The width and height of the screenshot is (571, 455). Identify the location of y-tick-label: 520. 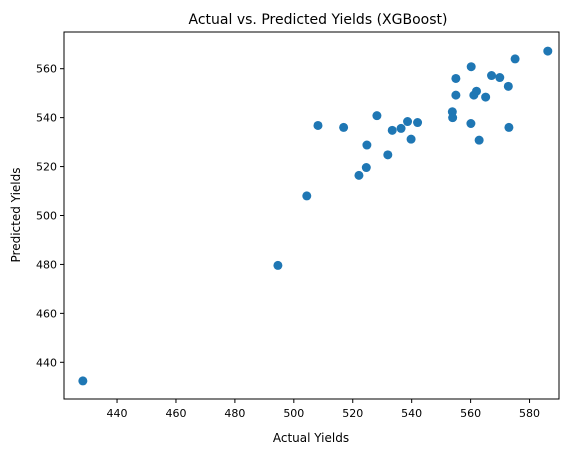
(46, 167).